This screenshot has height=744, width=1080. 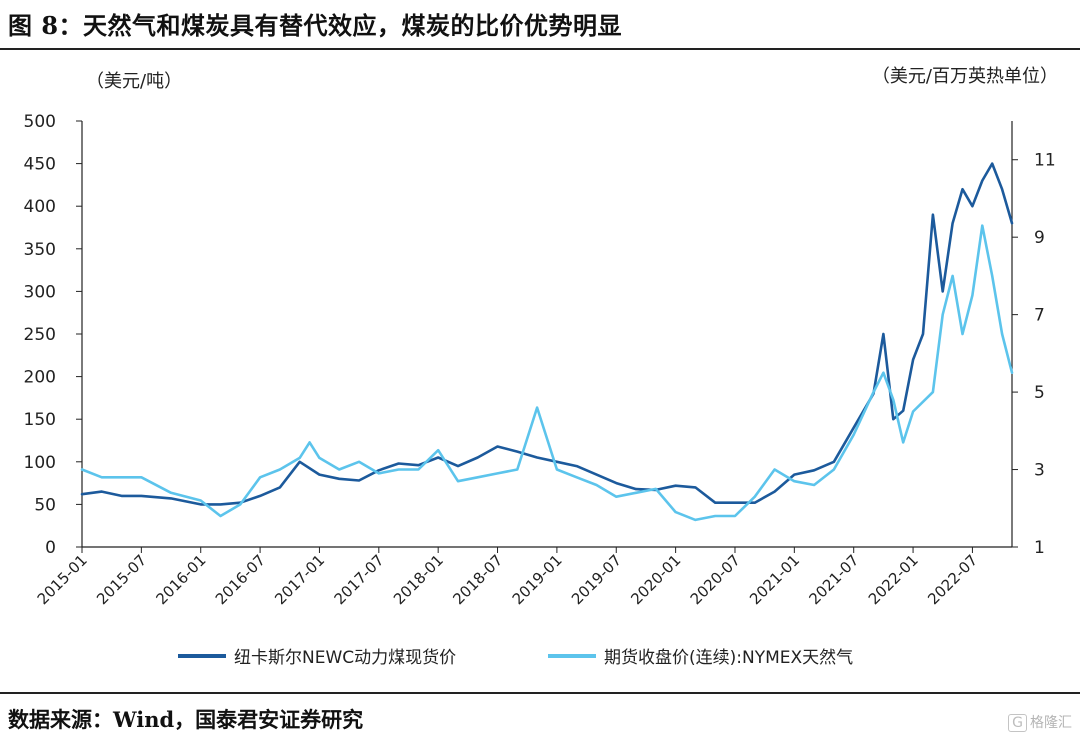 What do you see at coordinates (655, 579) in the screenshot?
I see `x-tick-label: 2020-01` at bounding box center [655, 579].